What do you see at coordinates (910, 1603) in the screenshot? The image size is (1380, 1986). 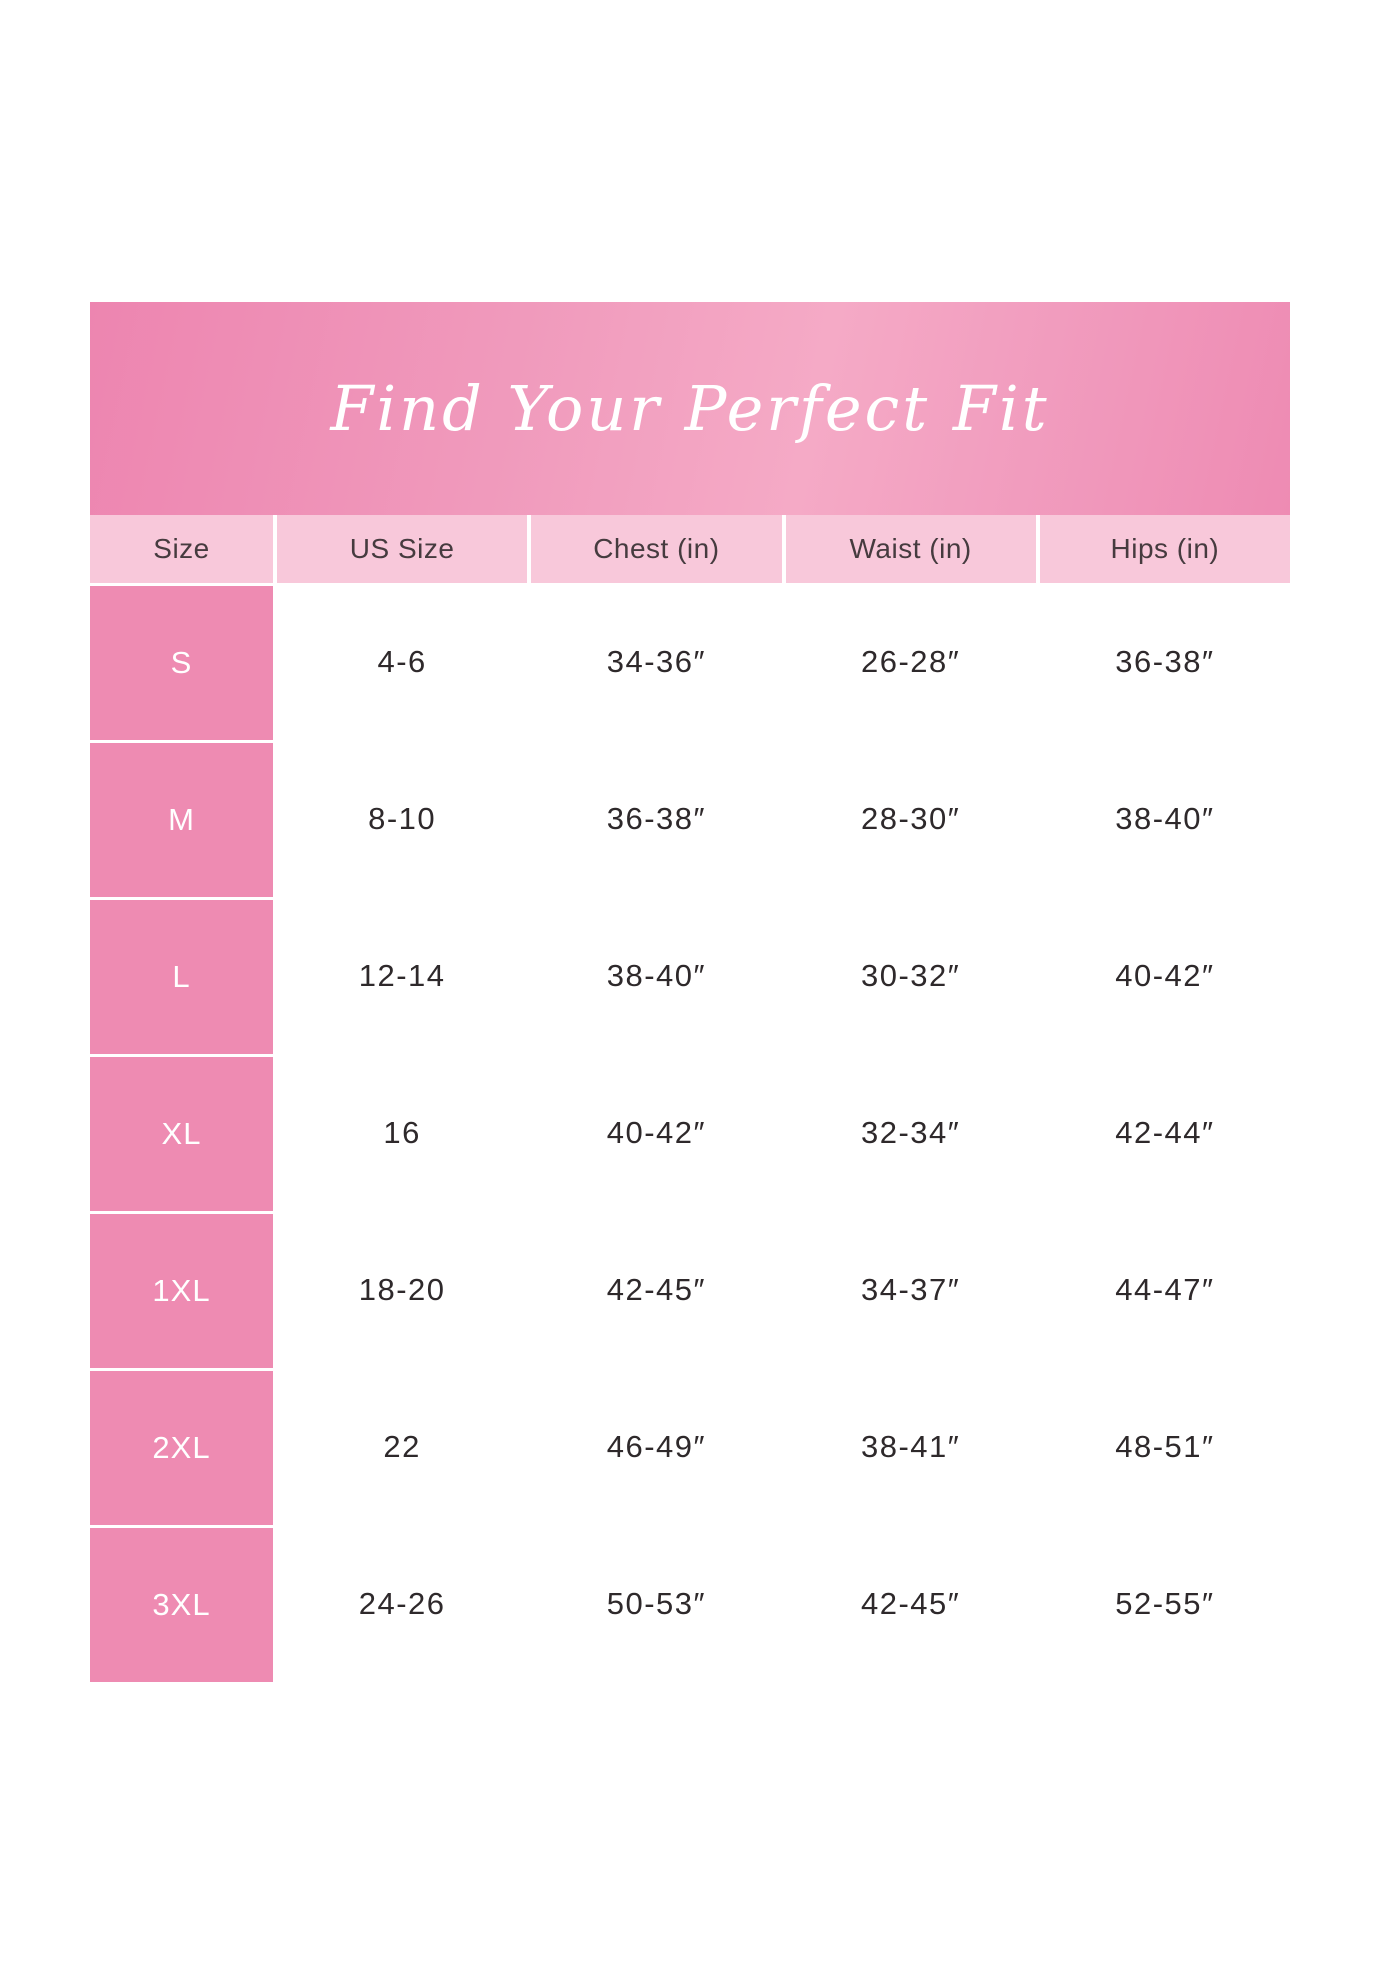 I see `waist-cell: 42-45″` at bounding box center [910, 1603].